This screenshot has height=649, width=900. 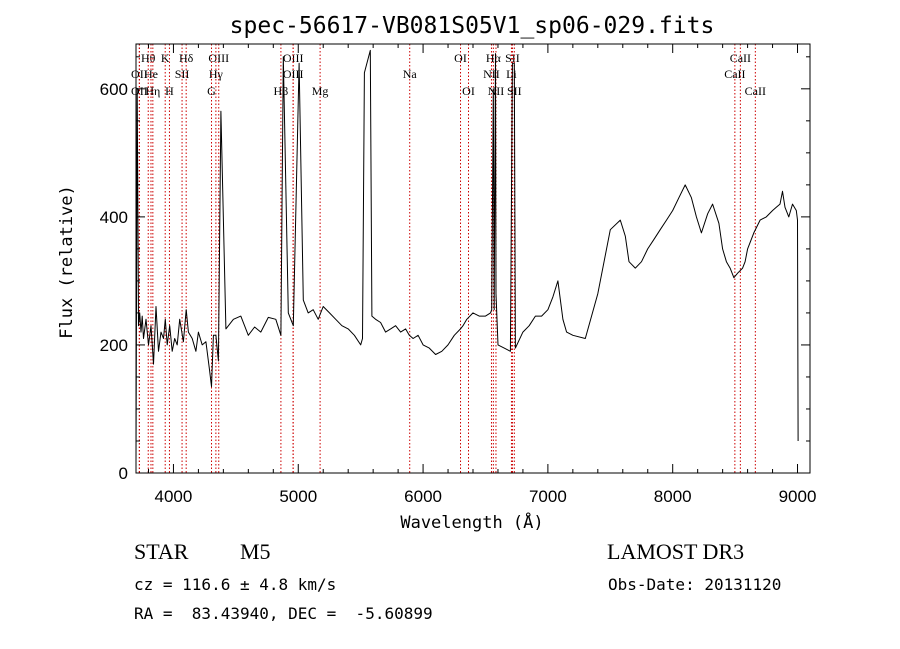 I want to click on spectral-line-label-17: OI, so click(x=460, y=58).